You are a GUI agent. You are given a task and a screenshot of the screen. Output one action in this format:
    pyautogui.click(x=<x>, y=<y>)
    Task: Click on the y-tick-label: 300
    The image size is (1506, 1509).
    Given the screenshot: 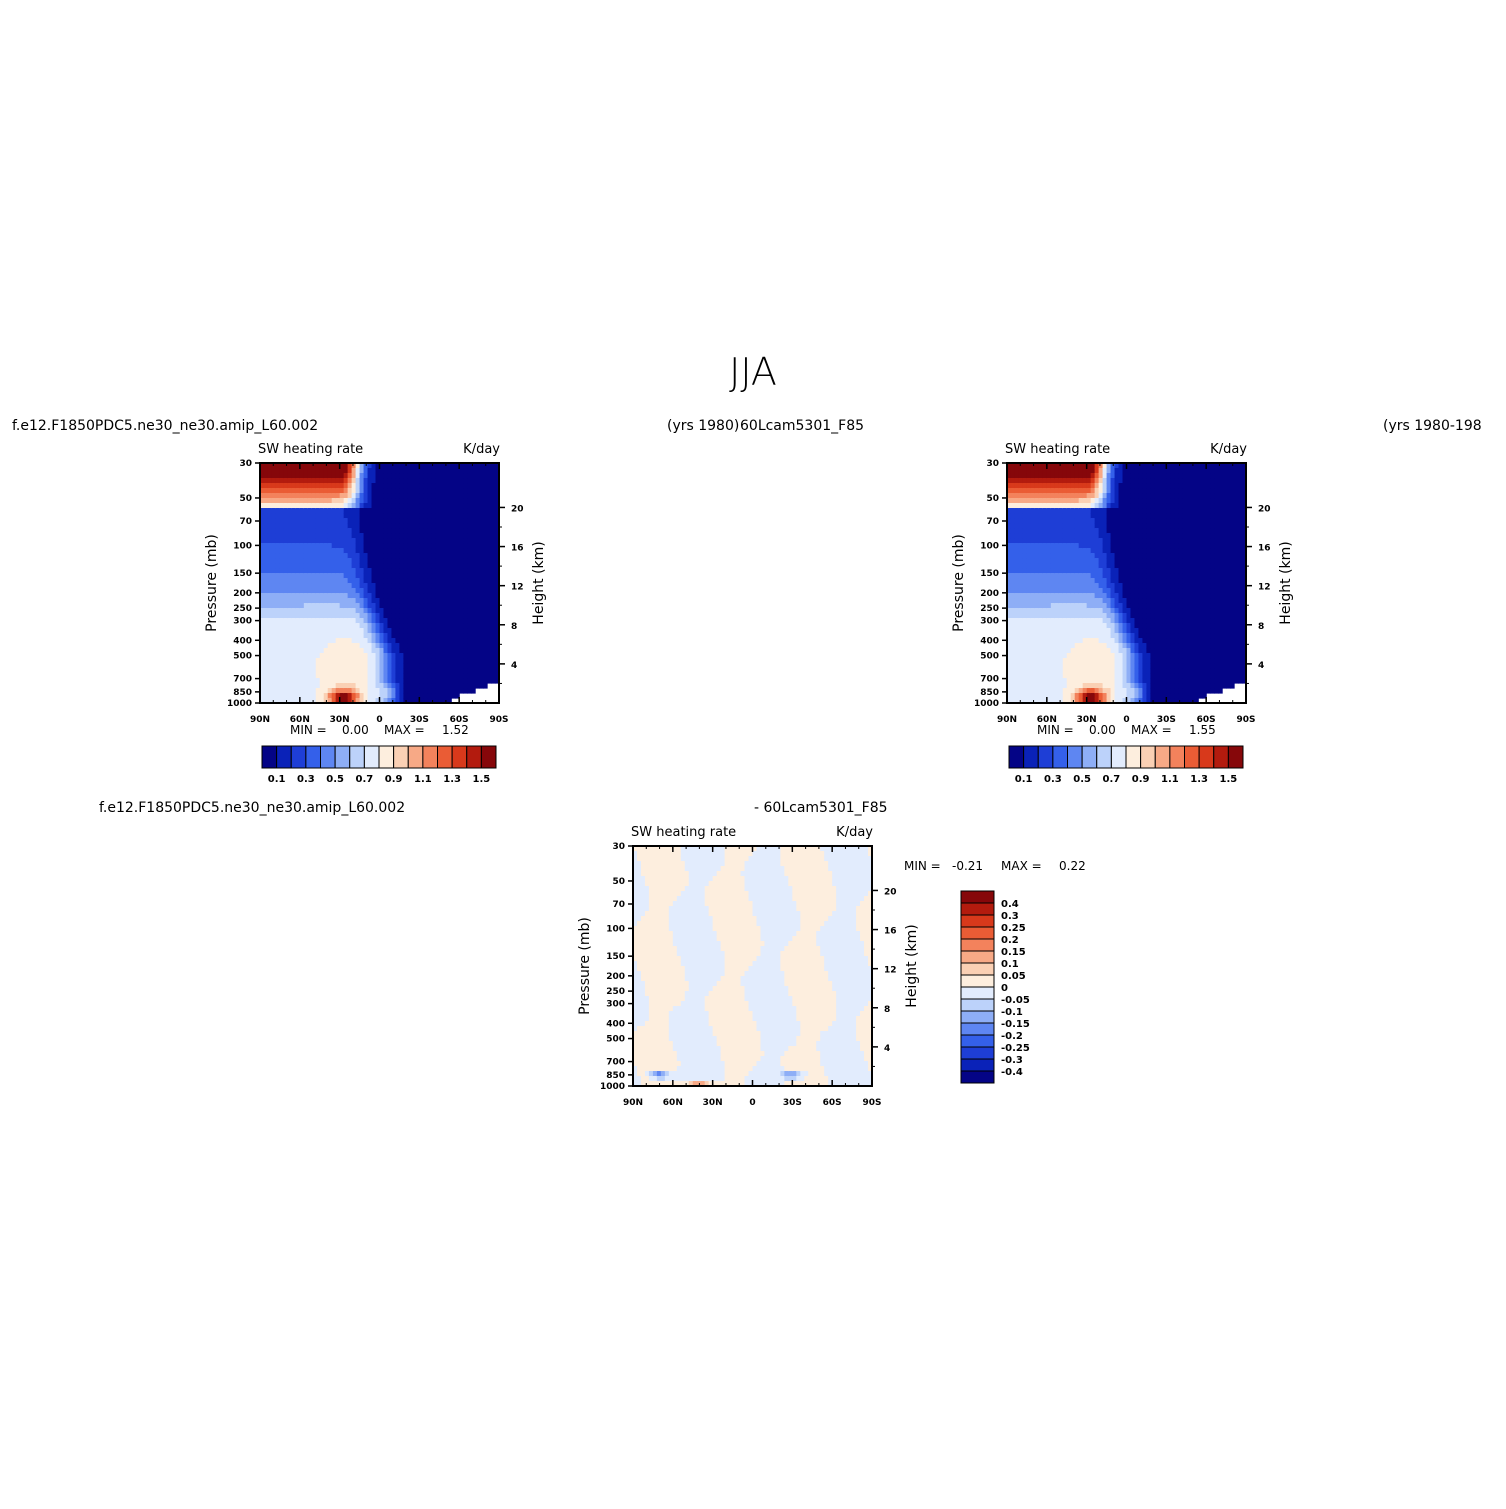 What is the action you would take?
    pyautogui.click(x=242, y=622)
    